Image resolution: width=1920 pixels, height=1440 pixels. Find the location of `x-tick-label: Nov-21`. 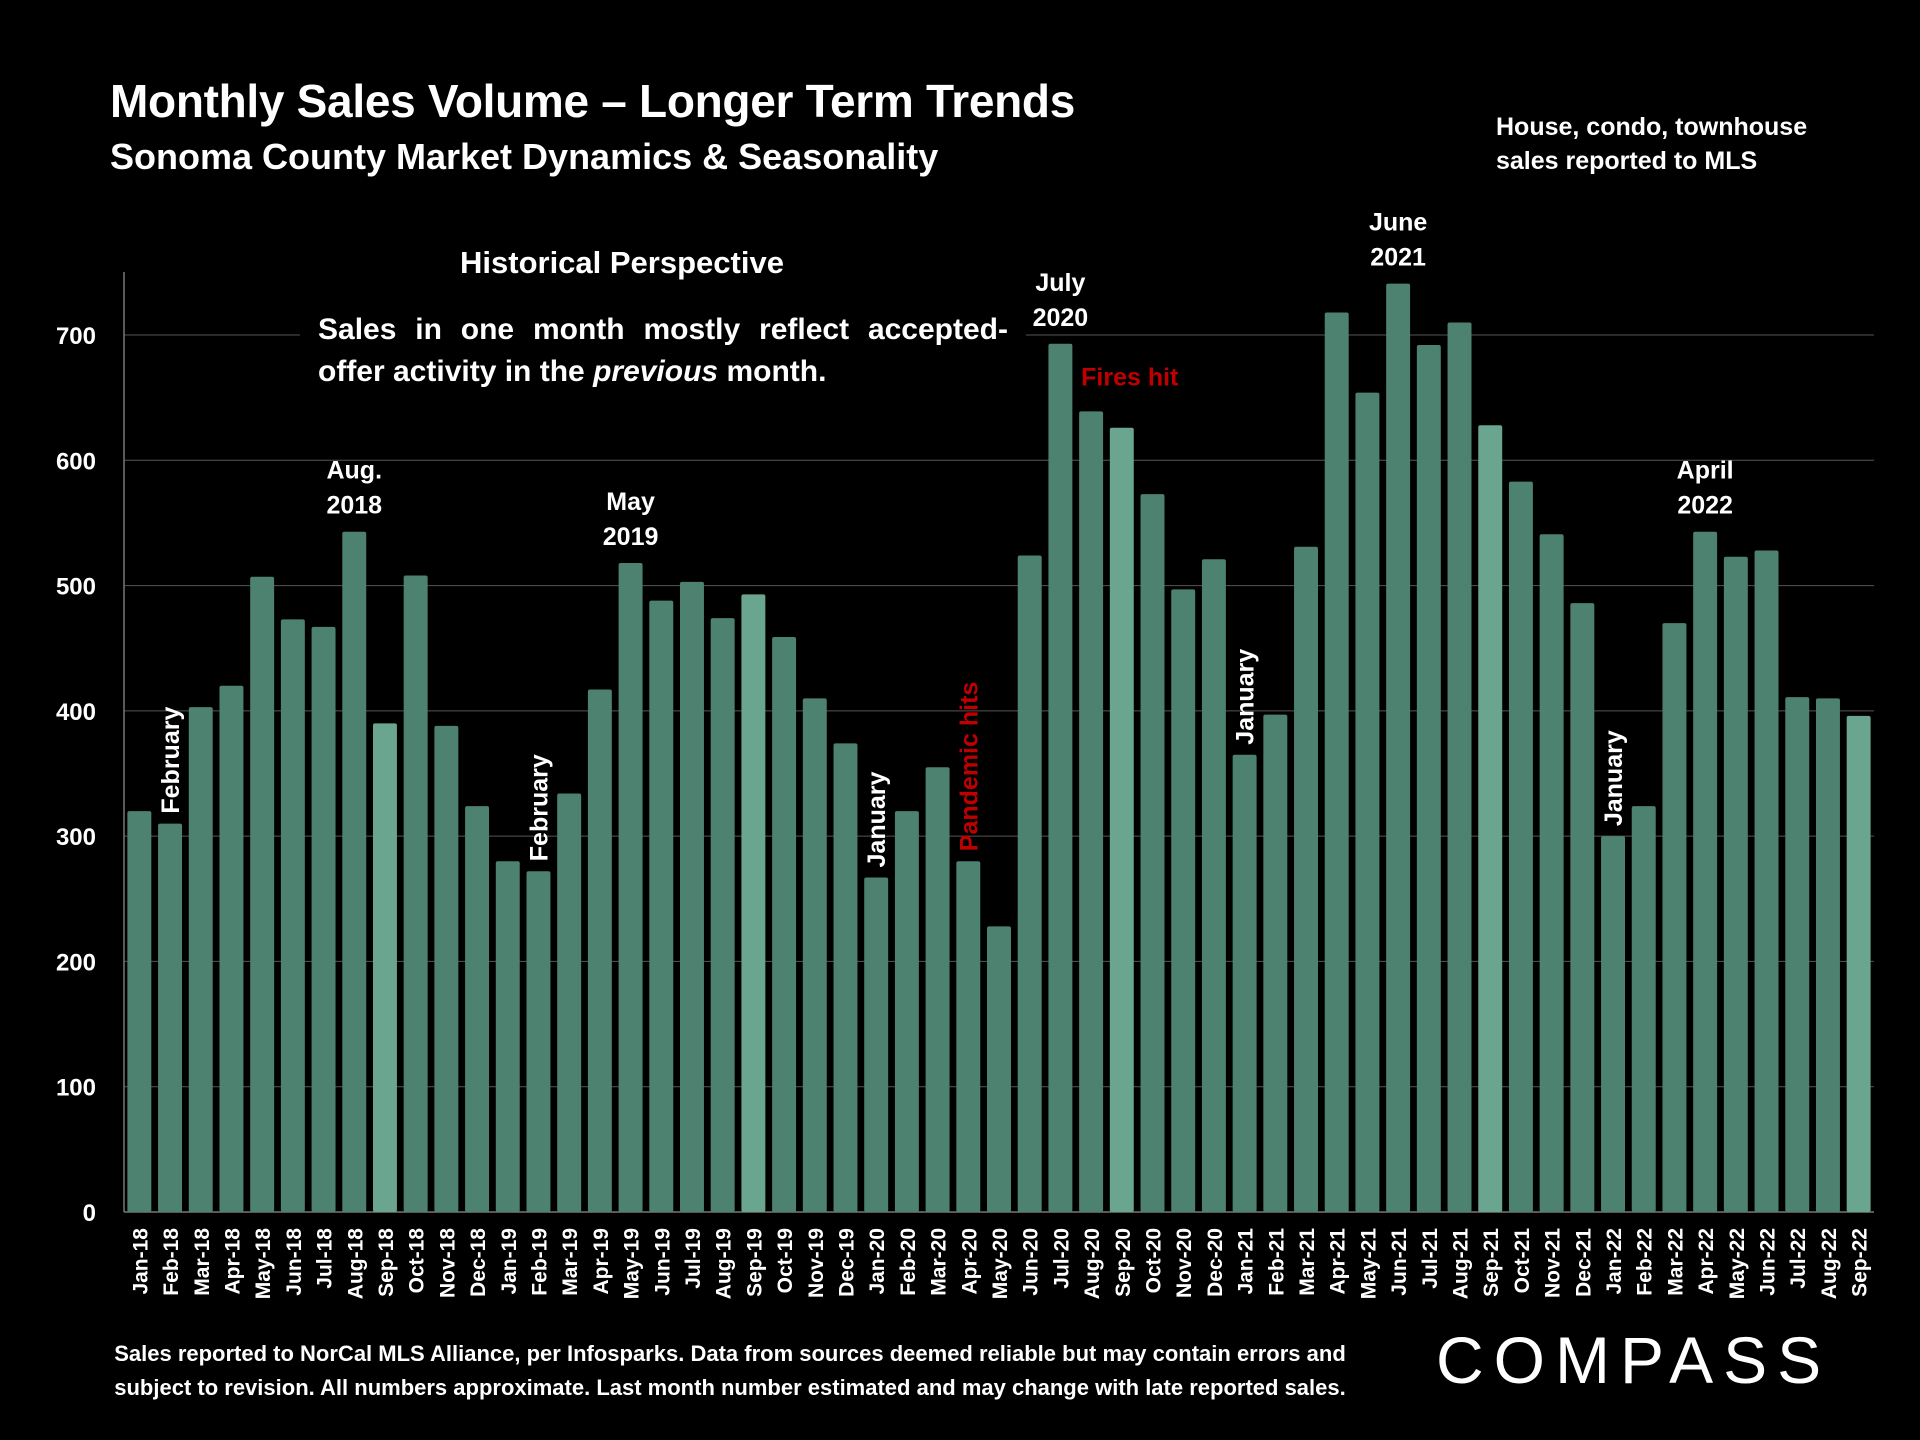

x-tick-label: Nov-21 is located at coordinates (1553, 1263).